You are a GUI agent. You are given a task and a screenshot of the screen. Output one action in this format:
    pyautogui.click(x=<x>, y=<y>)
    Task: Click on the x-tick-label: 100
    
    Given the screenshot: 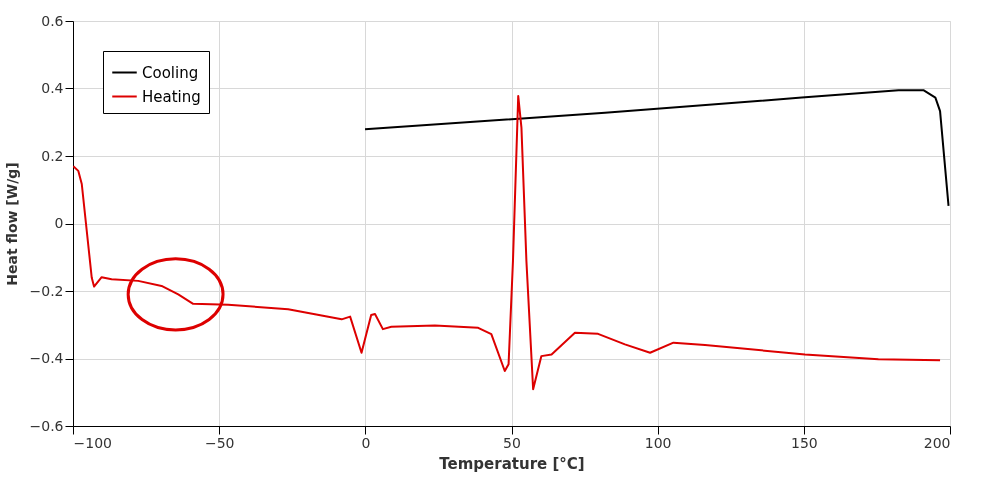 What is the action you would take?
    pyautogui.click(x=658, y=442)
    